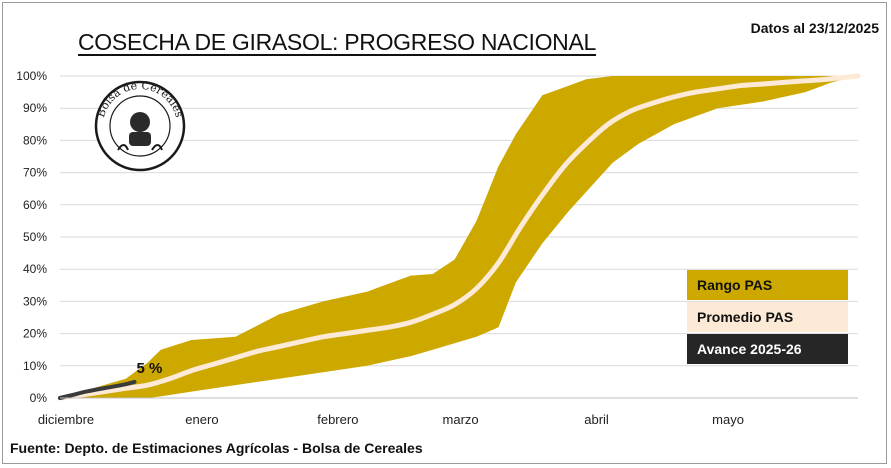 The width and height of the screenshot is (891, 468). I want to click on y-tick-label: 60%, so click(35, 205).